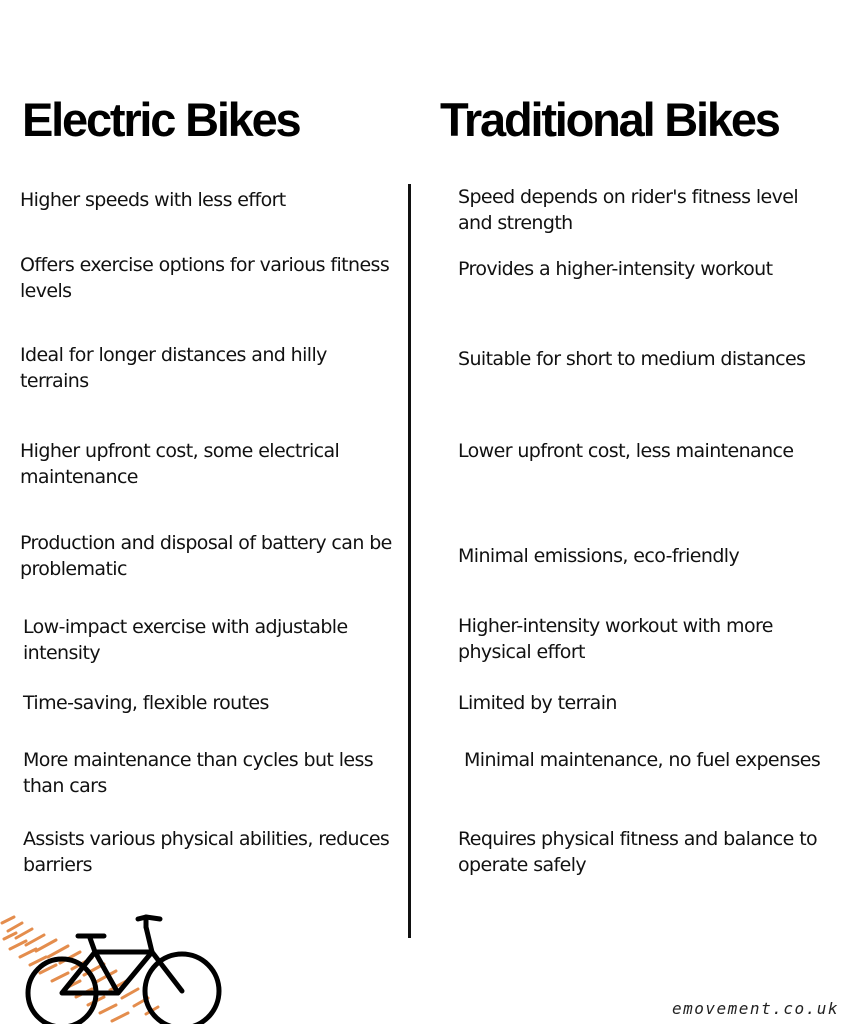 This screenshot has width=851, height=1024. What do you see at coordinates (599, 556) in the screenshot?
I see `traditional-point: Minimal emissions, eco-friendly` at bounding box center [599, 556].